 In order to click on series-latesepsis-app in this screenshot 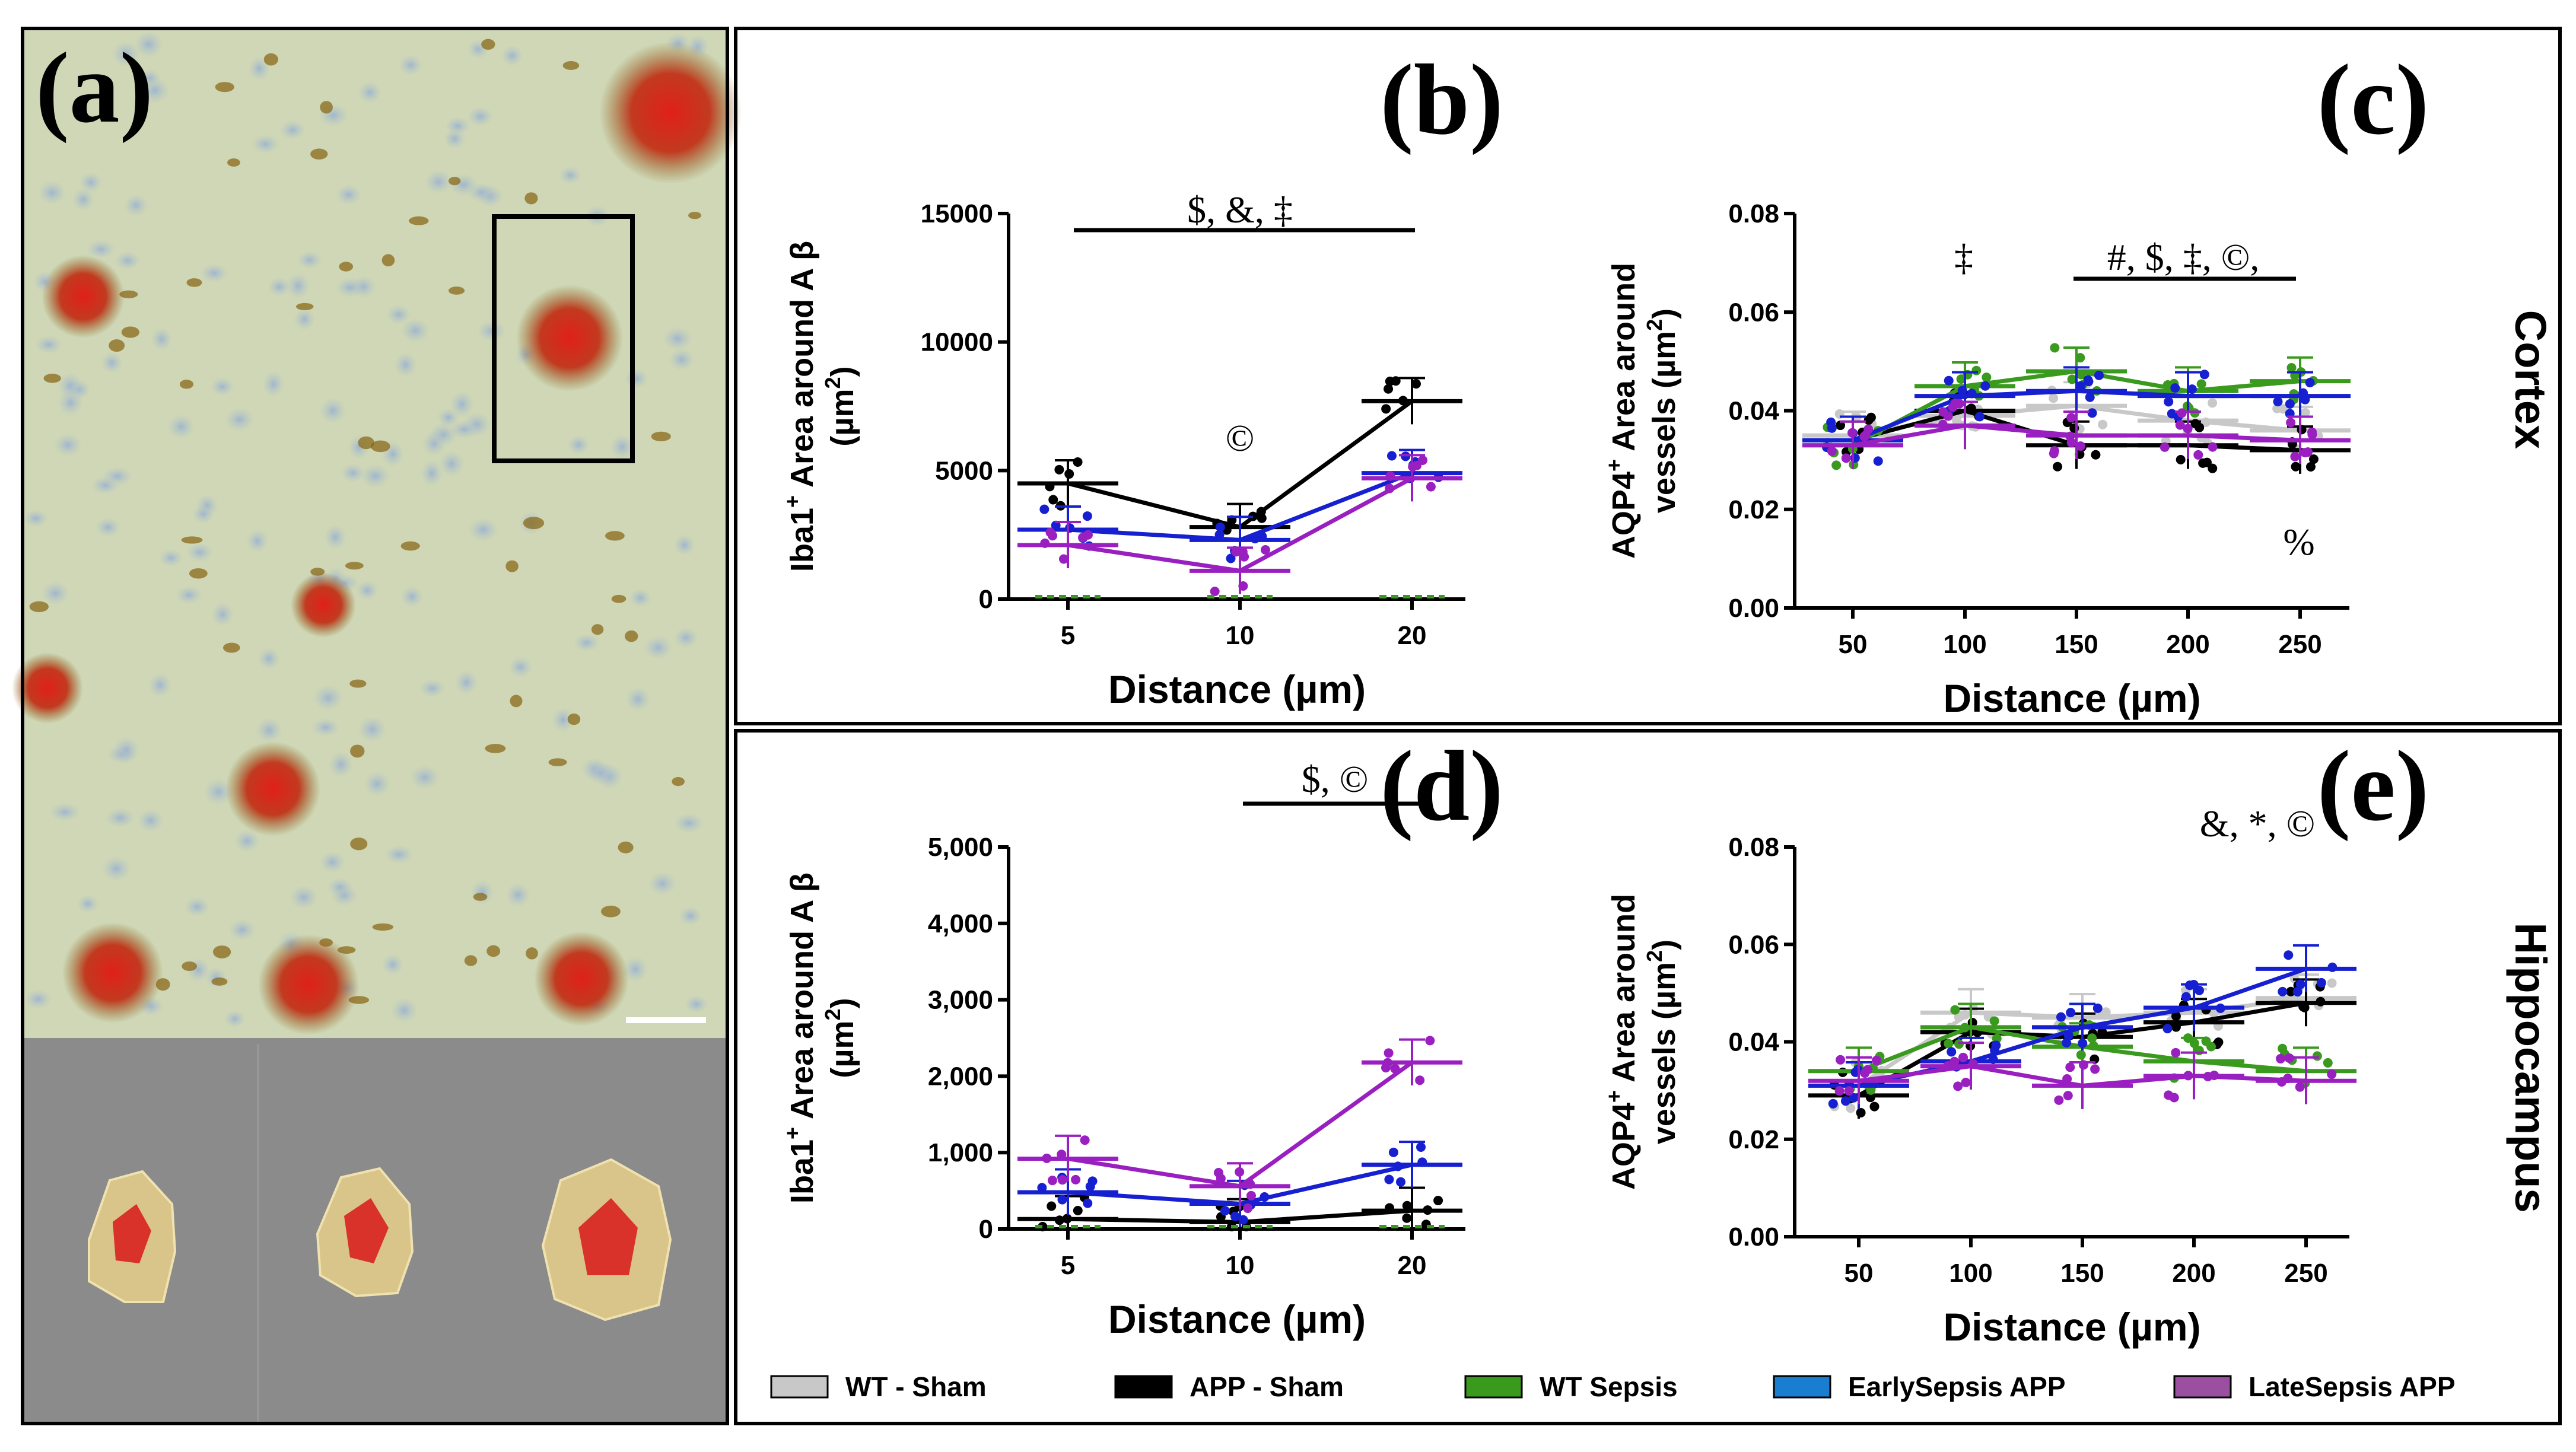, I will do `click(2082, 1075)`.